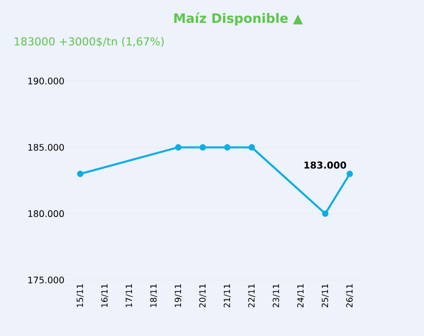 This screenshot has width=424, height=336. I want to click on x-tick-label: 25/11, so click(325, 296).